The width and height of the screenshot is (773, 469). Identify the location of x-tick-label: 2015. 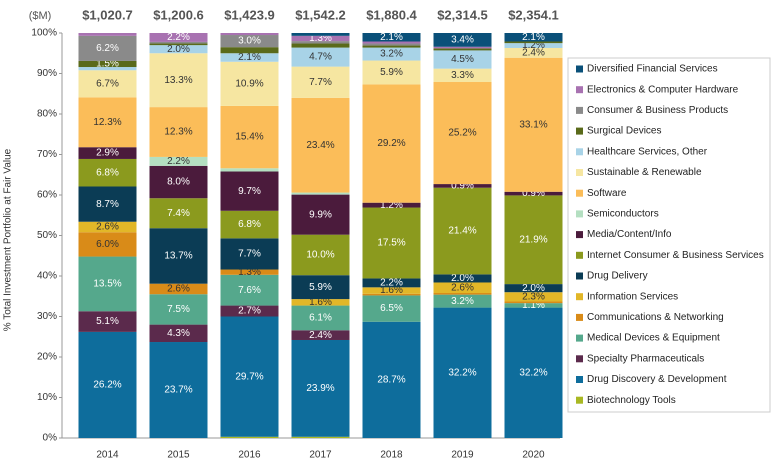
(178, 455).